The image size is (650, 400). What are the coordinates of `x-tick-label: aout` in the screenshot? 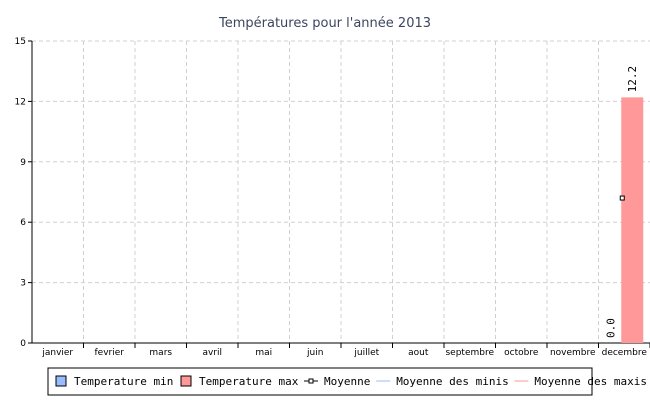 It's located at (418, 353).